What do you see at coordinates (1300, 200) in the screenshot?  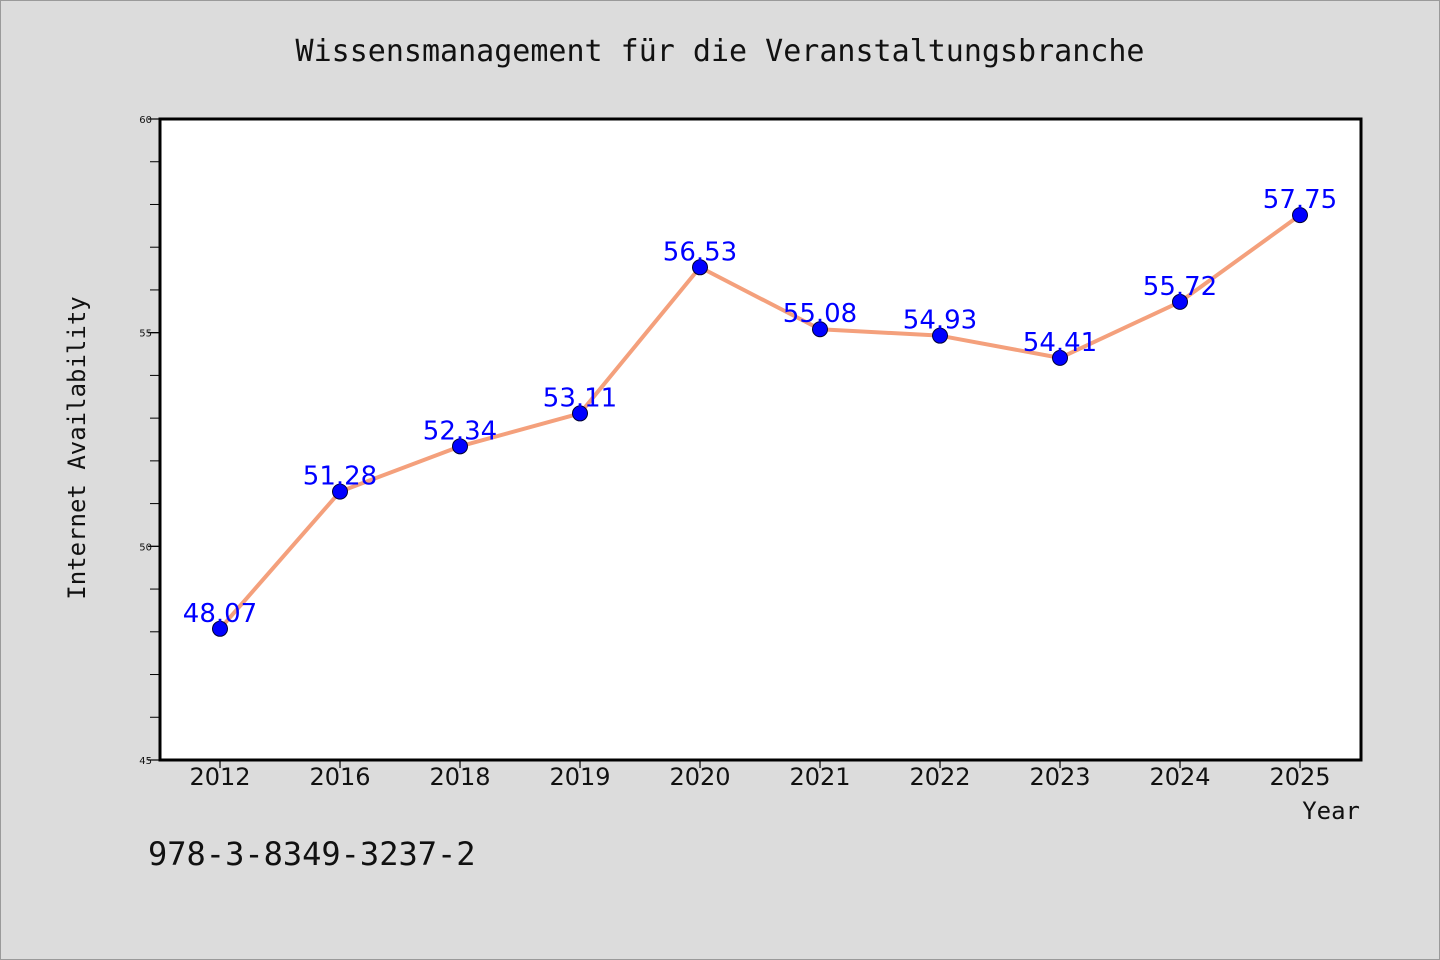 I see `data-label: 57.75` at bounding box center [1300, 200].